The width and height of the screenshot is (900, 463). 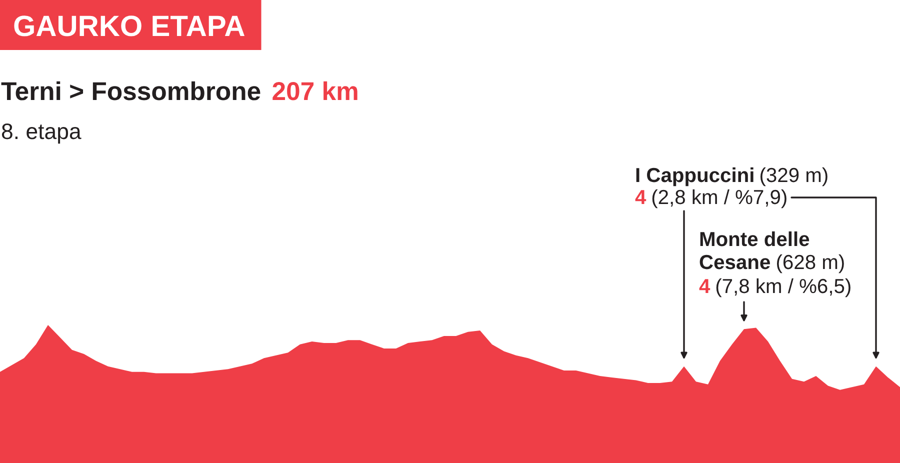 What do you see at coordinates (783, 288) in the screenshot?
I see `text: (7,8 km / %6,5)` at bounding box center [783, 288].